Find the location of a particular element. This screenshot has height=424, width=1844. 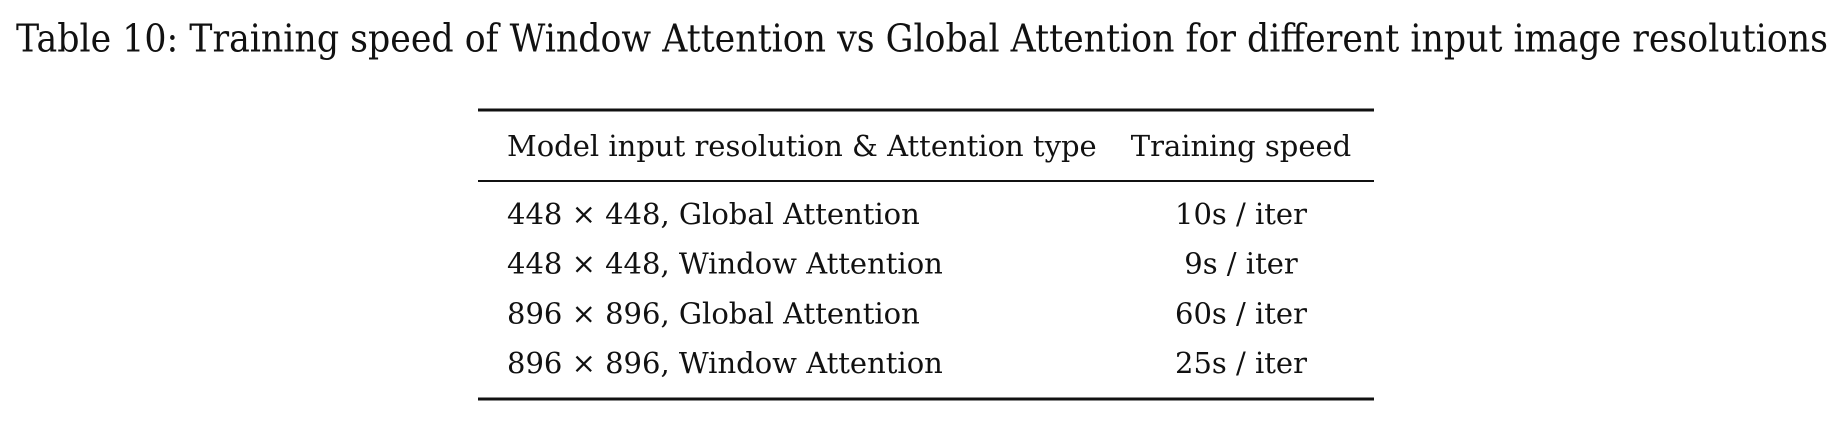

table-cell: 9s / iter is located at coordinates (1241, 264).